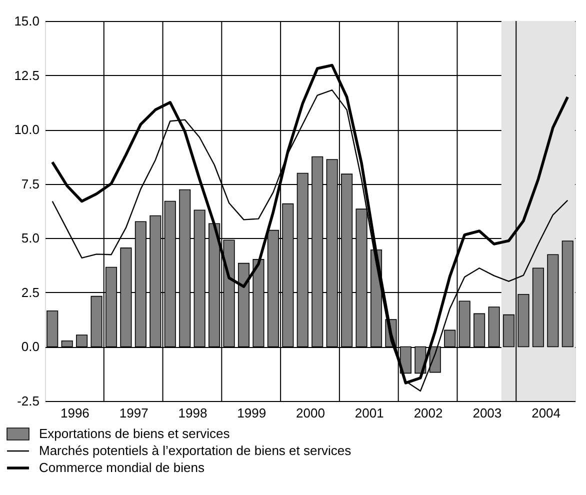 Image resolution: width=586 pixels, height=495 pixels. What do you see at coordinates (27, 21) in the screenshot?
I see `y-tick-label: 15.0` at bounding box center [27, 21].